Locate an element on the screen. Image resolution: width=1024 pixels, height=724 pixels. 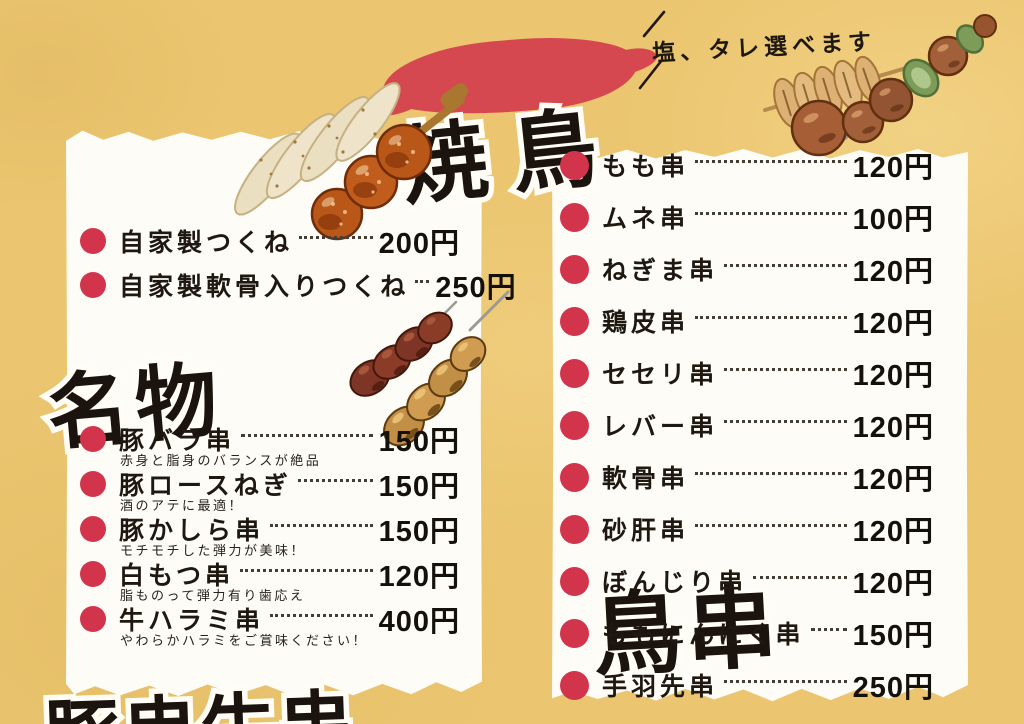
menu-item: 豚ロースねぎ 150円酒のアテに最適！ is located at coordinates (270, 491).